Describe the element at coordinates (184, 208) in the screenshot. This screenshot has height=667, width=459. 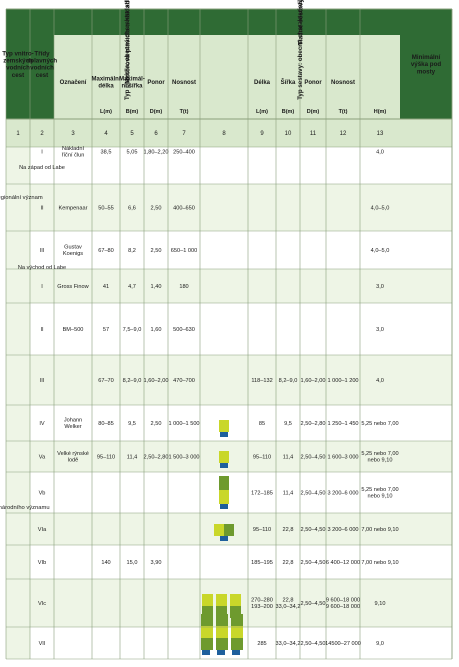
I see `cell-t: 400–650` at that location.